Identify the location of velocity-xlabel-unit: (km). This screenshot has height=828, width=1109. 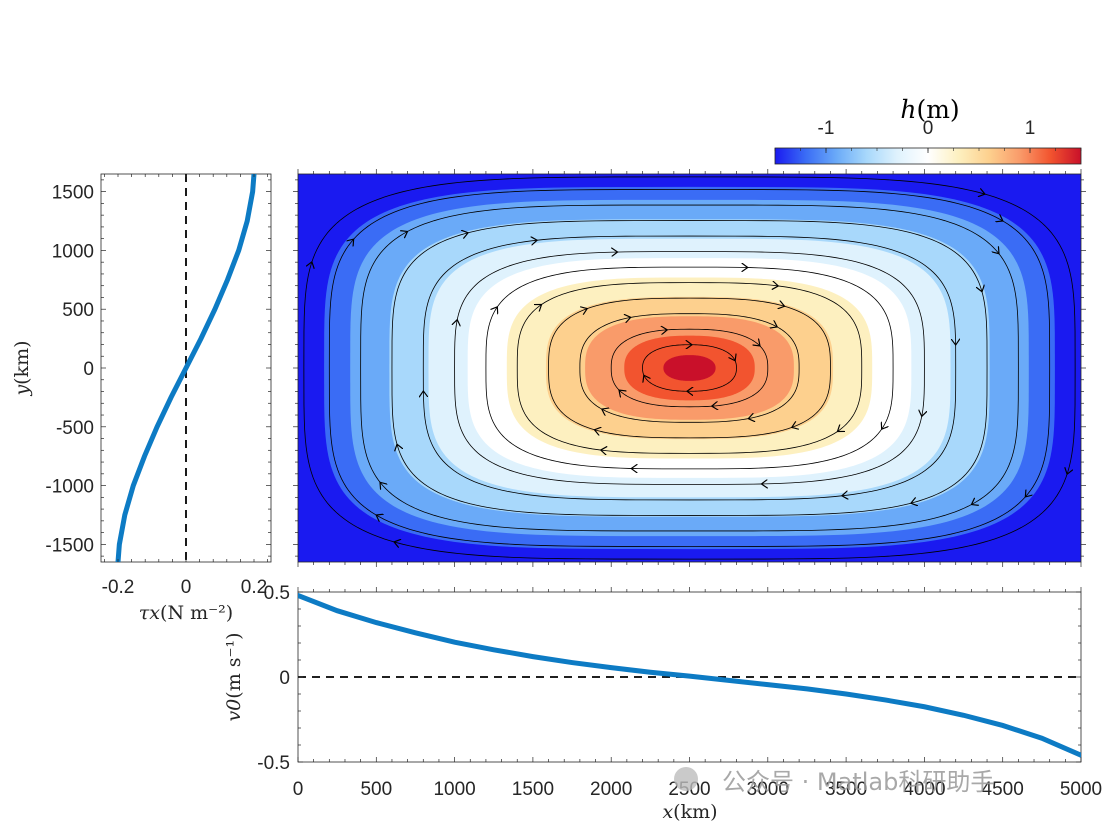
(695, 812).